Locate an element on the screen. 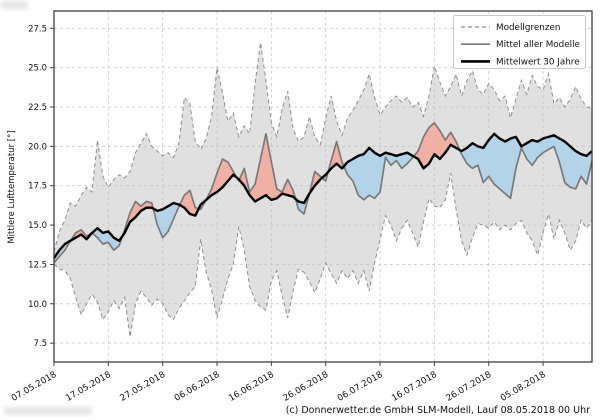  y-tick-label: 22.5 is located at coordinates (37, 108).